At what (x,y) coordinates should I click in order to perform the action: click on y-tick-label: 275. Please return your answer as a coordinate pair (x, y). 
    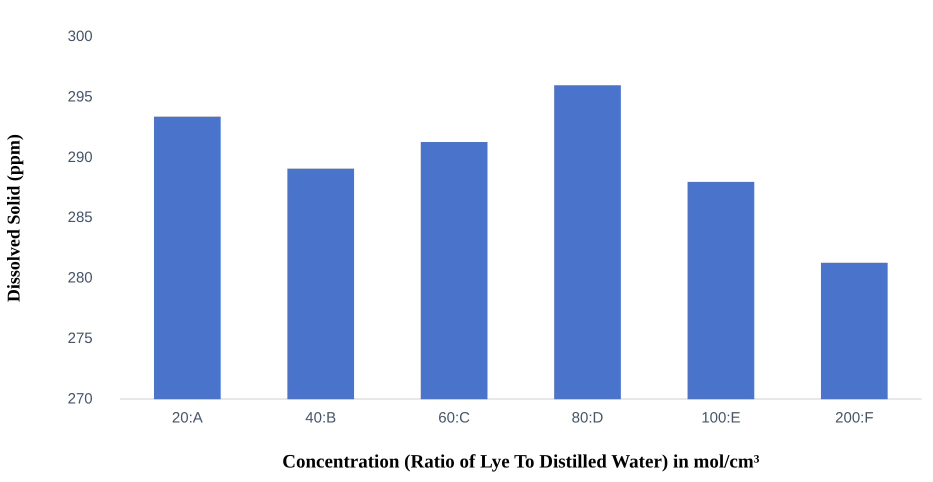
    Looking at the image, I should click on (80, 338).